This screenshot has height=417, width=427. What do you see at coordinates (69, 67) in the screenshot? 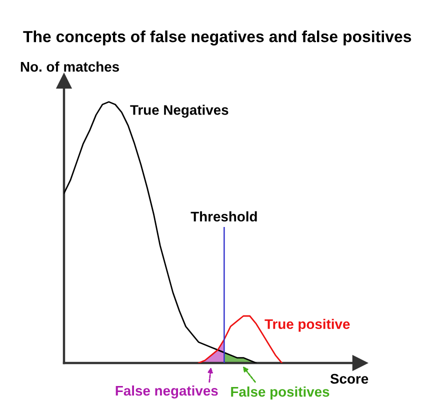
I see `y-axis-title: No. of matches` at bounding box center [69, 67].